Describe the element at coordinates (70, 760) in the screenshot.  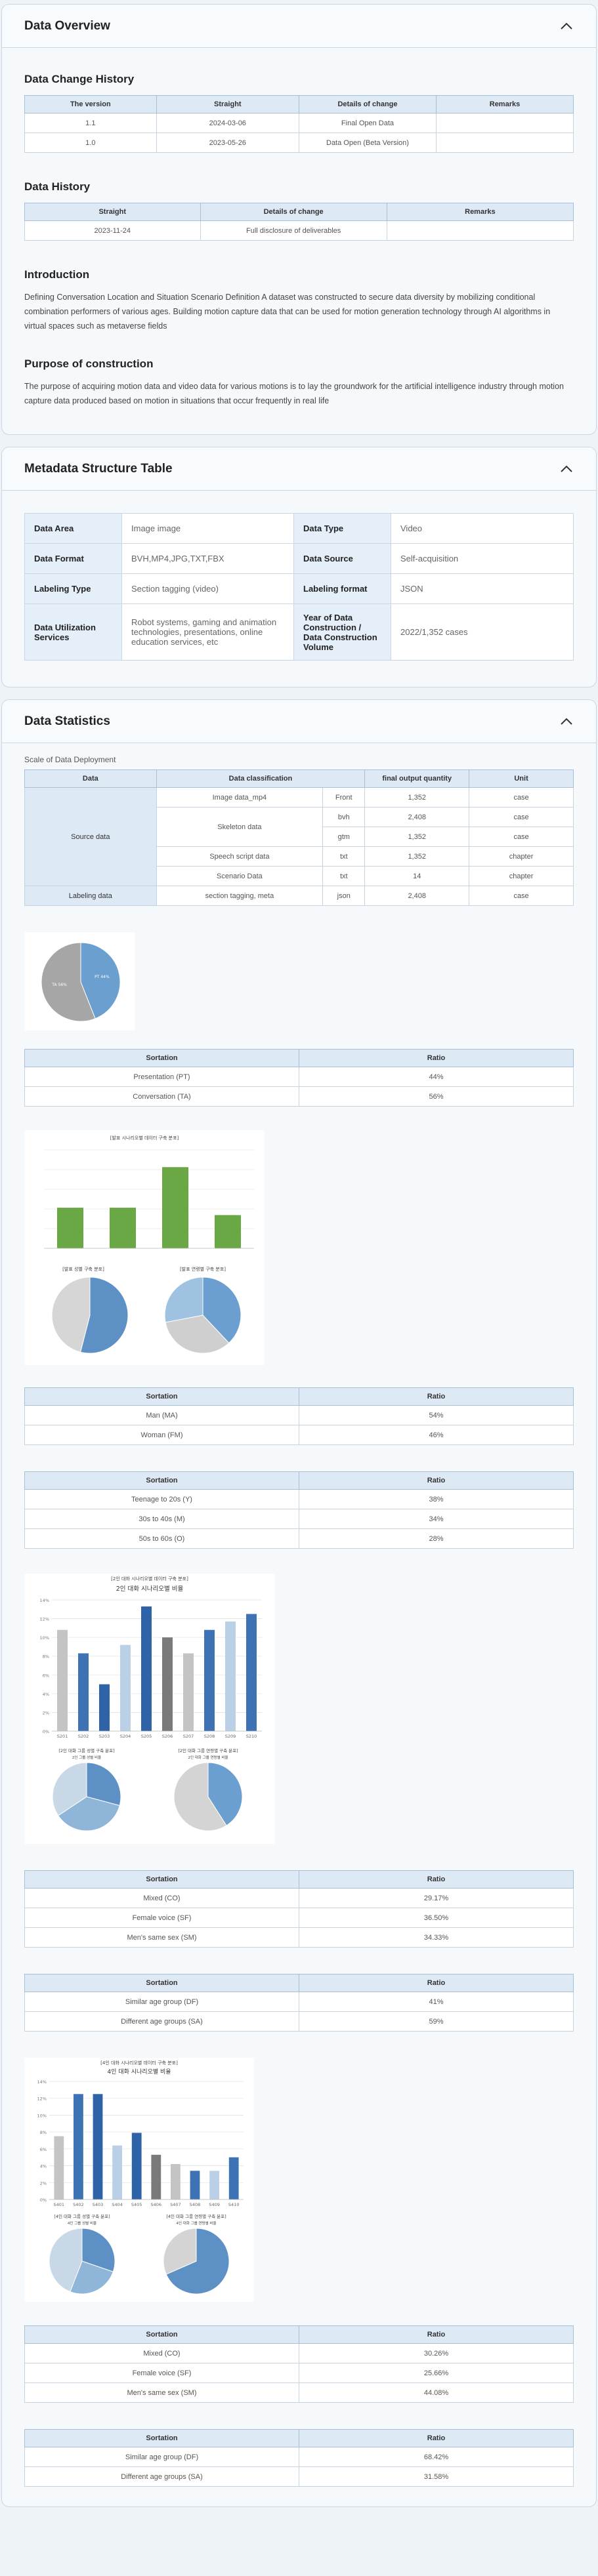
I see `table-caption: Scale of Data Deployment` at that location.